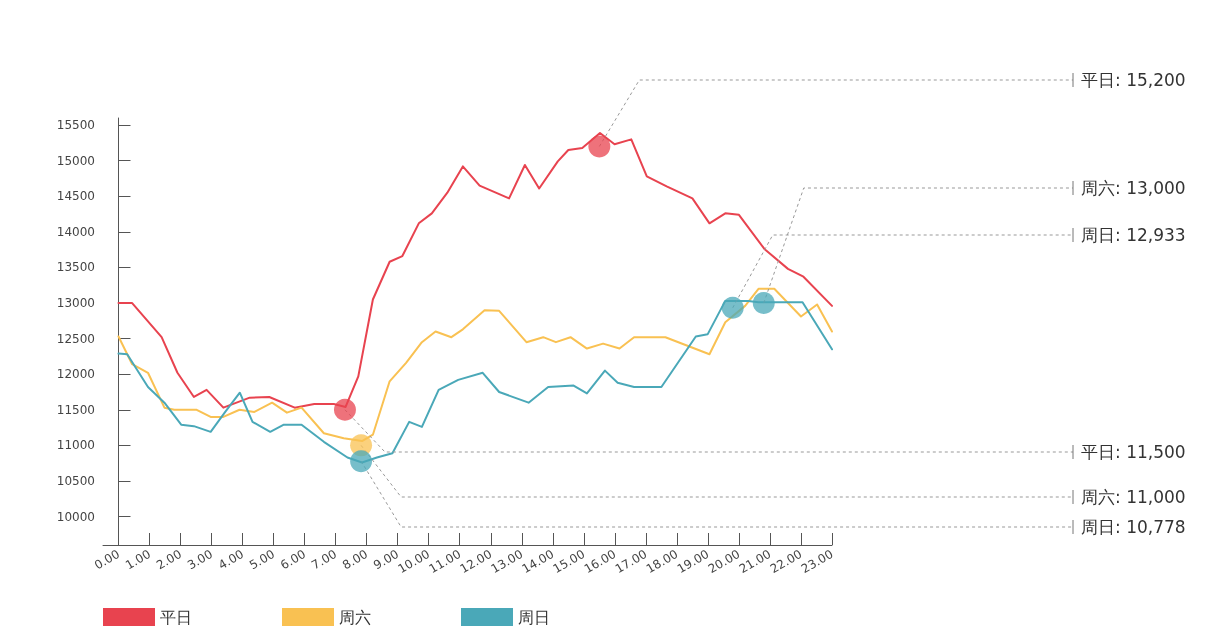 The width and height of the screenshot is (1209, 643). I want to click on x-tick-label: 6.00, so click(293, 559).